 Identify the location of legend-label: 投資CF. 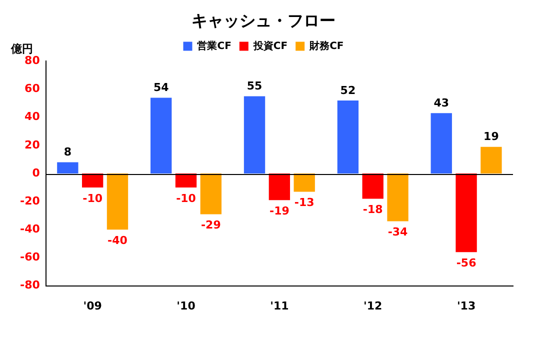
(270, 46).